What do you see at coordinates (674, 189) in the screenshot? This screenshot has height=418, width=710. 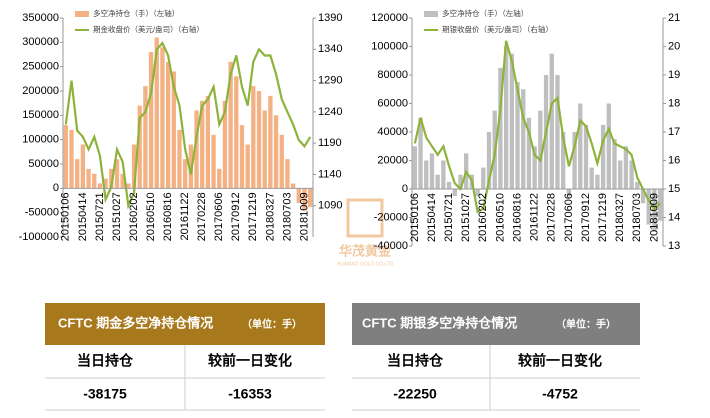 I see `y2-tick-label: 15` at bounding box center [674, 189].